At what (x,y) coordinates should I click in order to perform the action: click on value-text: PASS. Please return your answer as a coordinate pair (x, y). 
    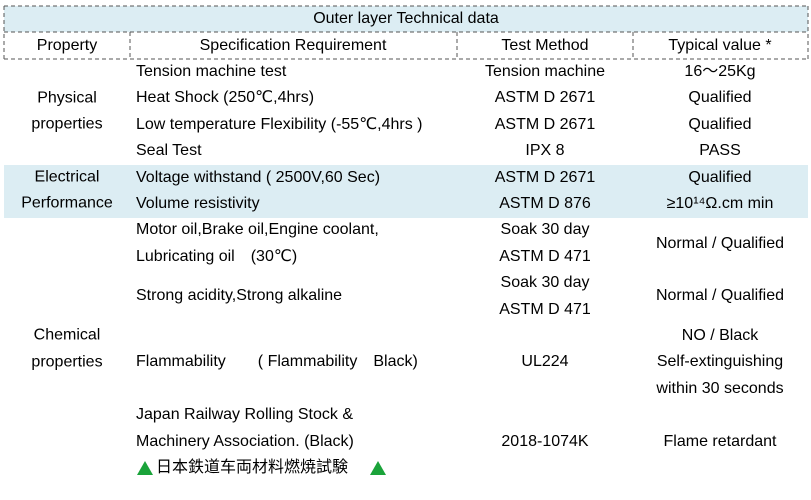
    Looking at the image, I should click on (720, 151).